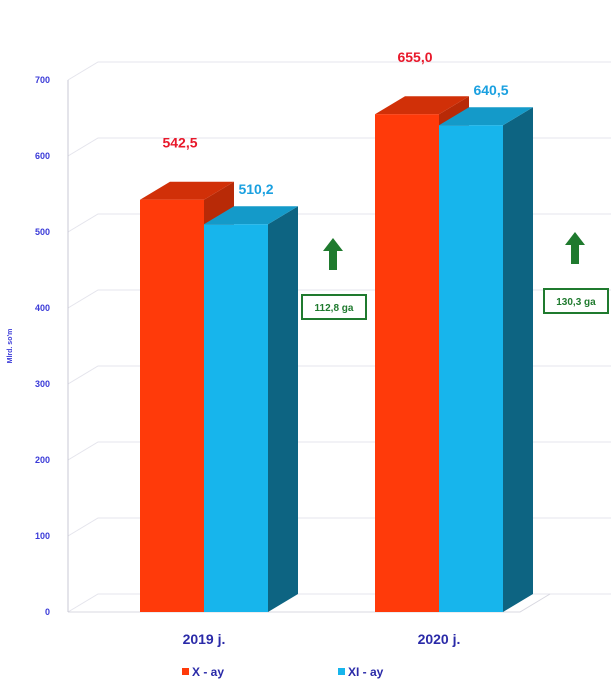  Describe the element at coordinates (10, 346) in the screenshot. I see `y-axis-label: Mlrd. so'm` at that location.